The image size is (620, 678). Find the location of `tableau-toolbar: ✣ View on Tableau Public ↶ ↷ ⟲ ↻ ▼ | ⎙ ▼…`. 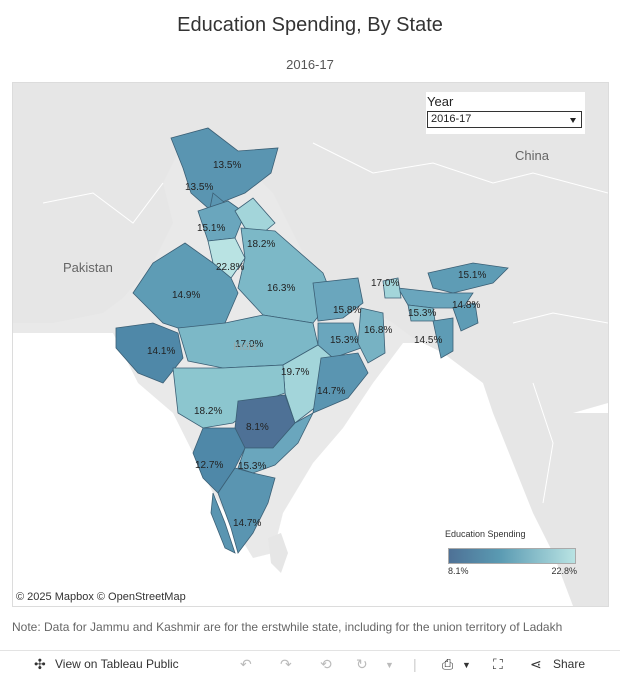

tableau-toolbar: ✣ View on Tableau Public ↶ ↷ ⟲ ↻ ▼ | ⎙ ▼… is located at coordinates (310, 664).